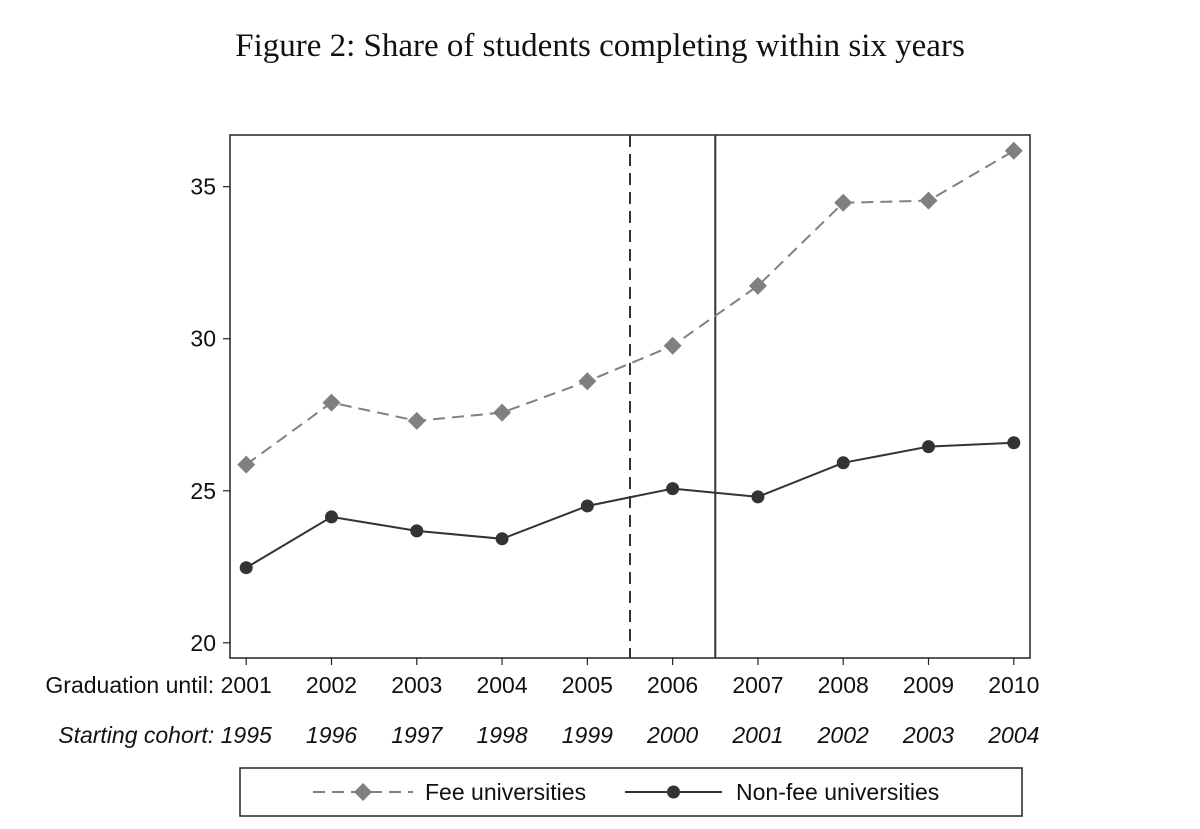  What do you see at coordinates (757, 735) in the screenshot?
I see `cohort-tick-label: 2001` at bounding box center [757, 735].